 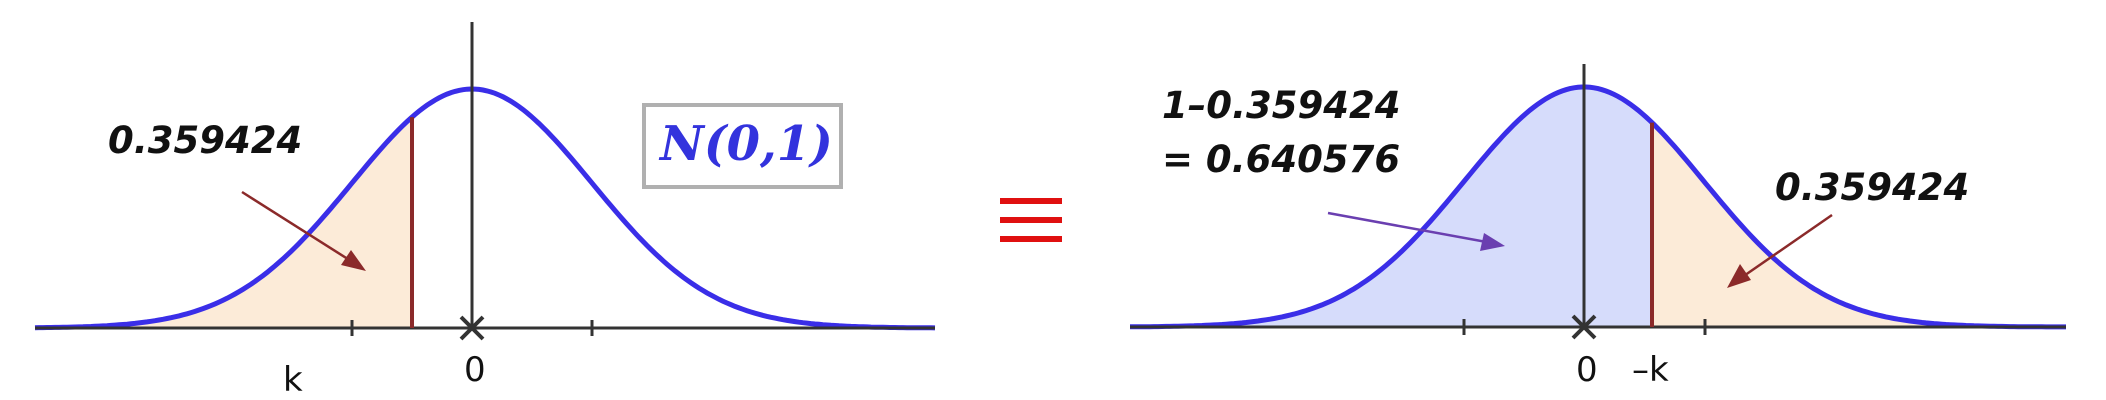 What do you see at coordinates (472, 328) in the screenshot?
I see `left-zero-marker` at bounding box center [472, 328].